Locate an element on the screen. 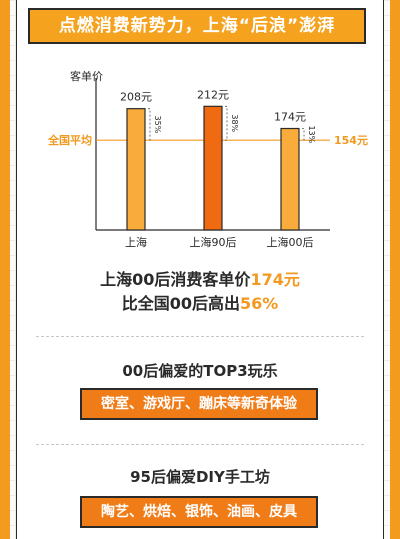 The height and width of the screenshot is (539, 400). banner-title: 点燃消费新势力，上海“后浪”澎湃 is located at coordinates (197, 26).